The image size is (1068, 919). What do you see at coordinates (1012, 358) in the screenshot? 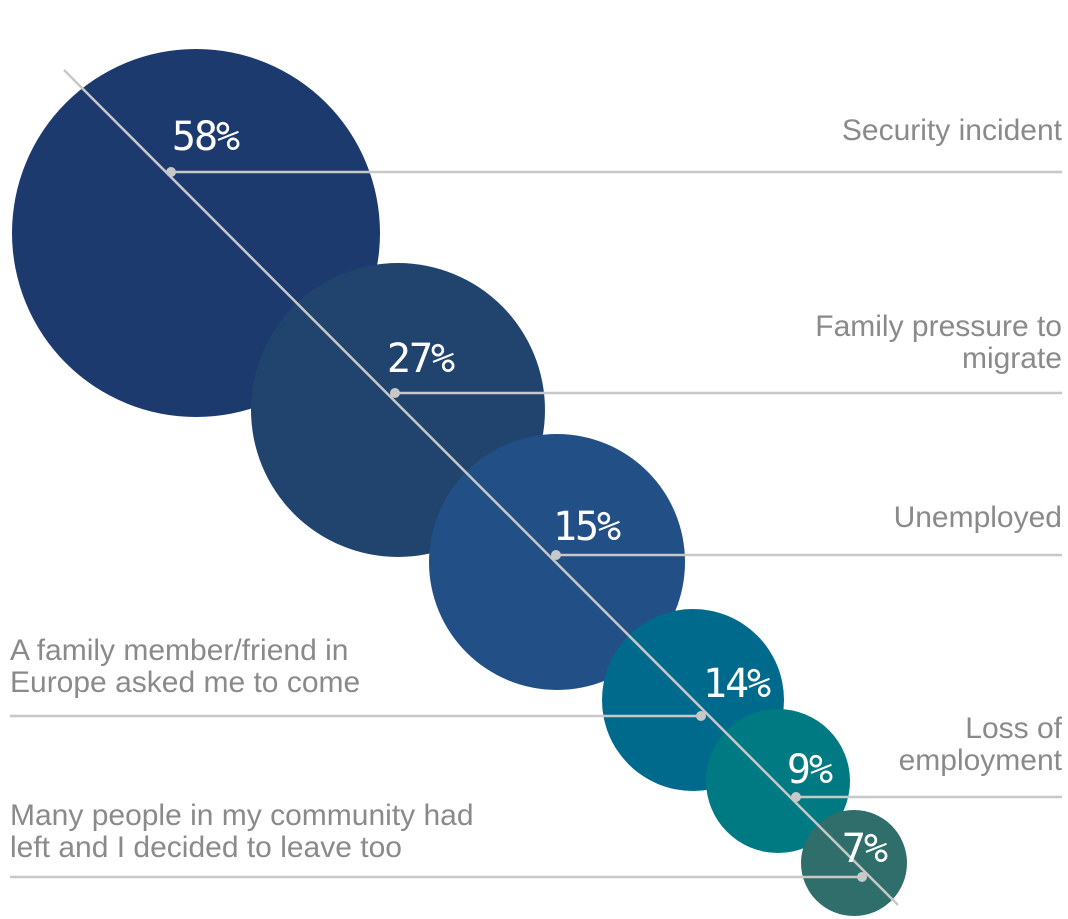
I see `category-label-1-line-1: migrate` at bounding box center [1012, 358].